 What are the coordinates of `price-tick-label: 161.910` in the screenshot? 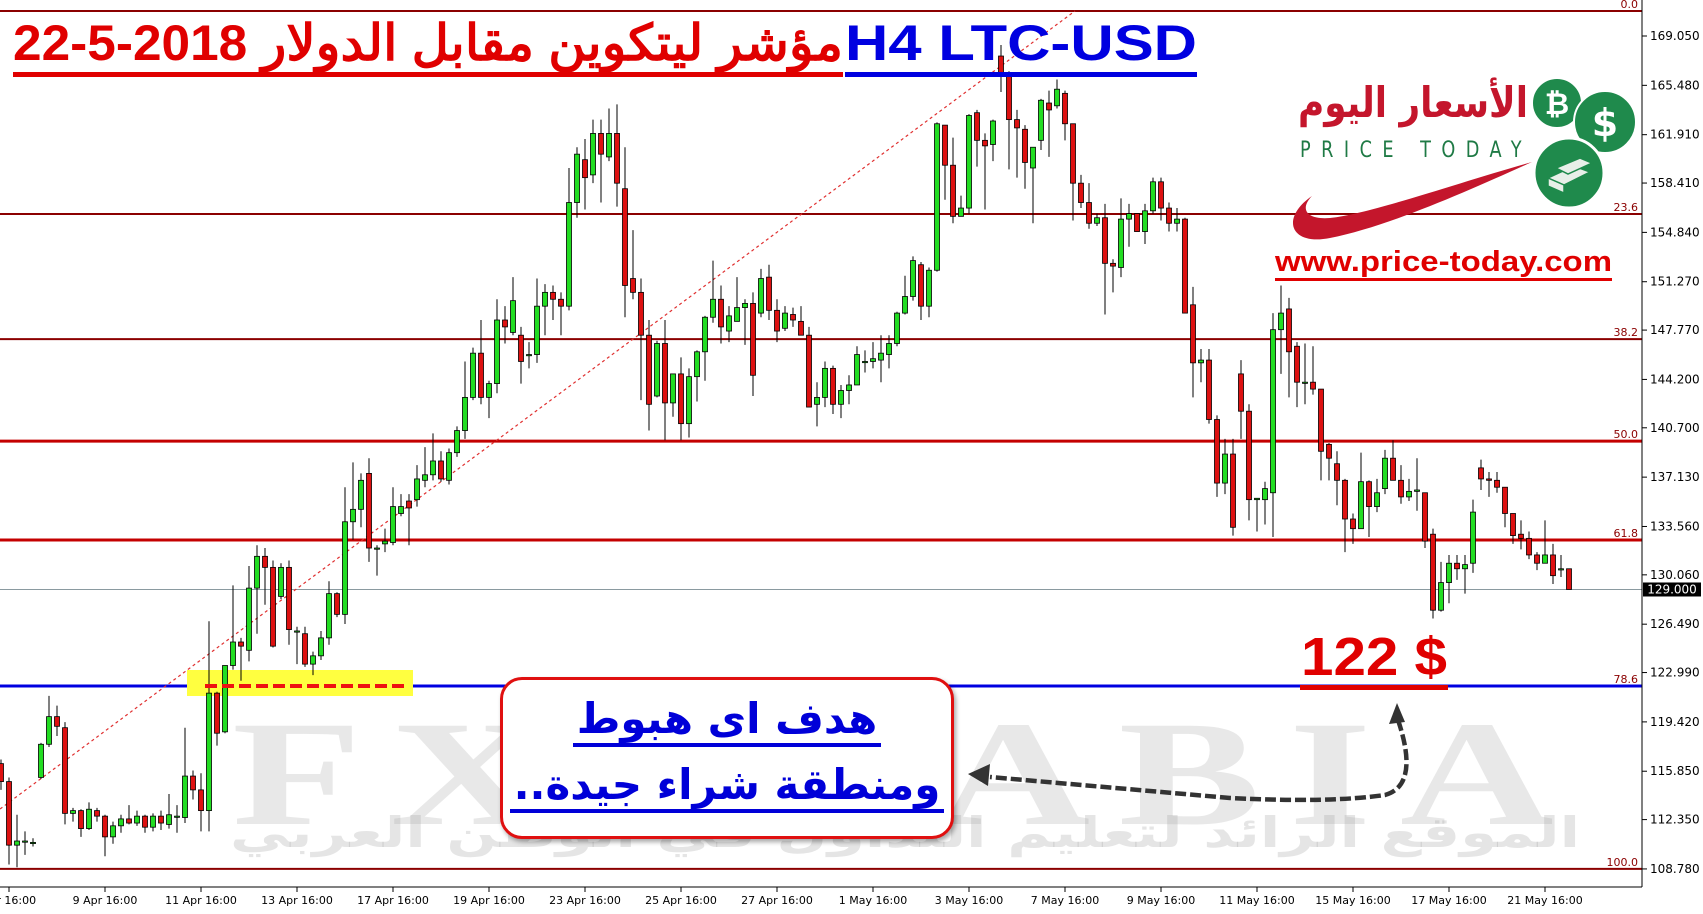 It's located at (1675, 135).